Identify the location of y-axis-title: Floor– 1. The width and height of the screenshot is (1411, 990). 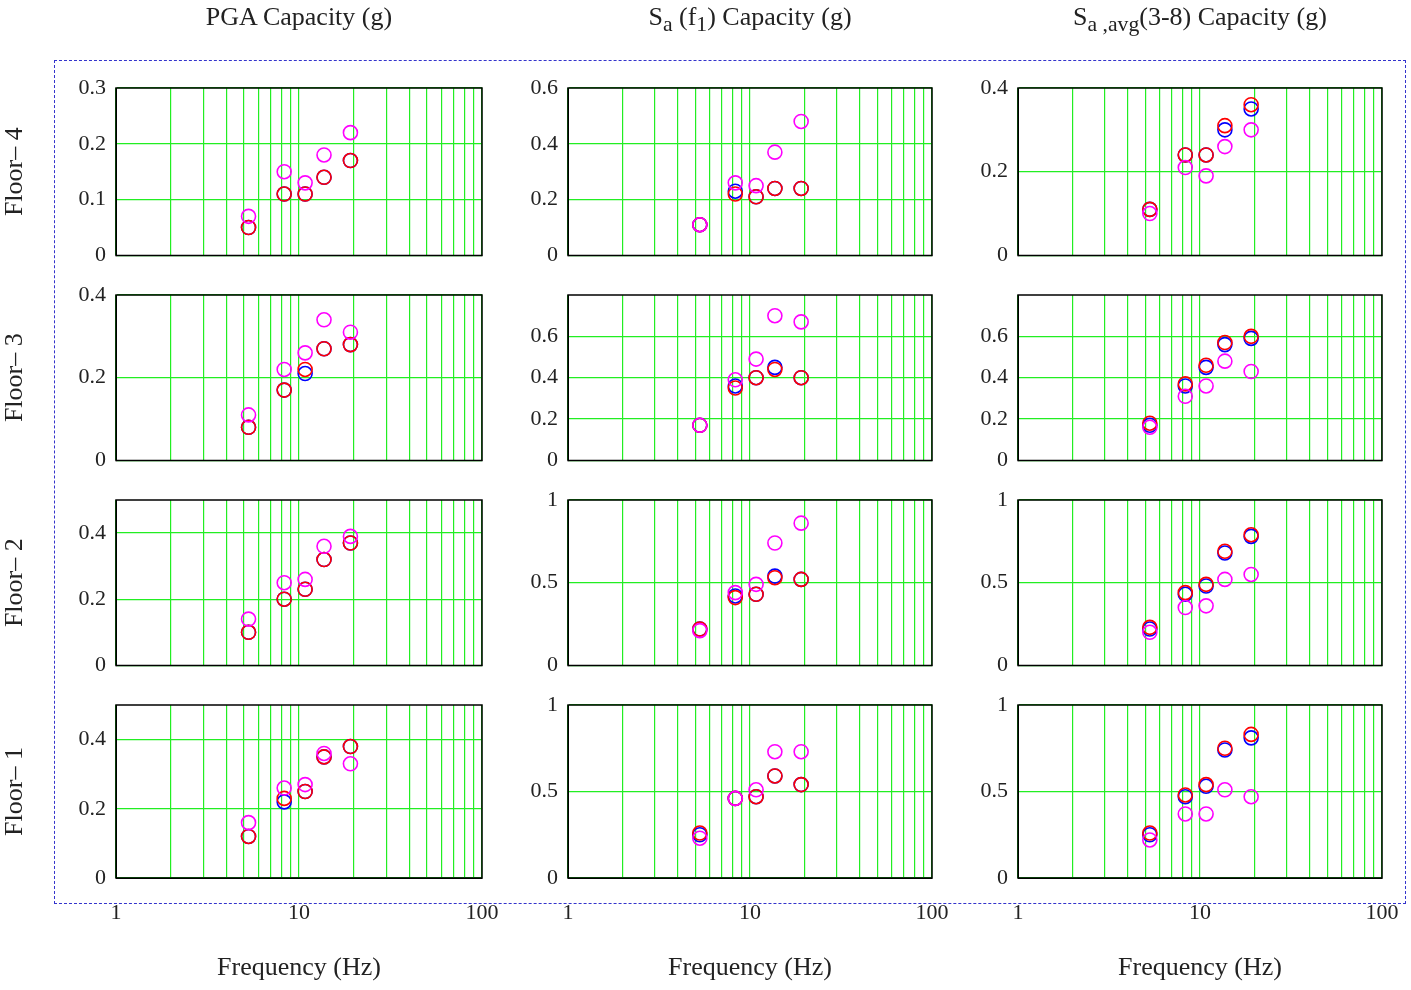
(14, 791).